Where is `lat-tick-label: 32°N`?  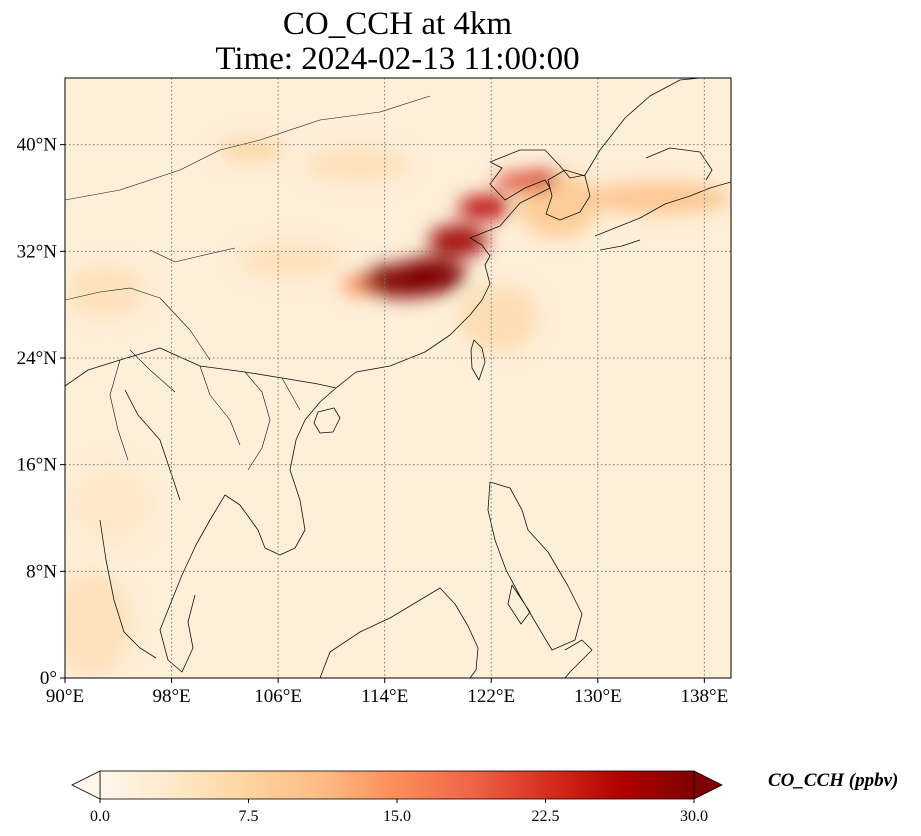
lat-tick-label: 32°N is located at coordinates (37, 251).